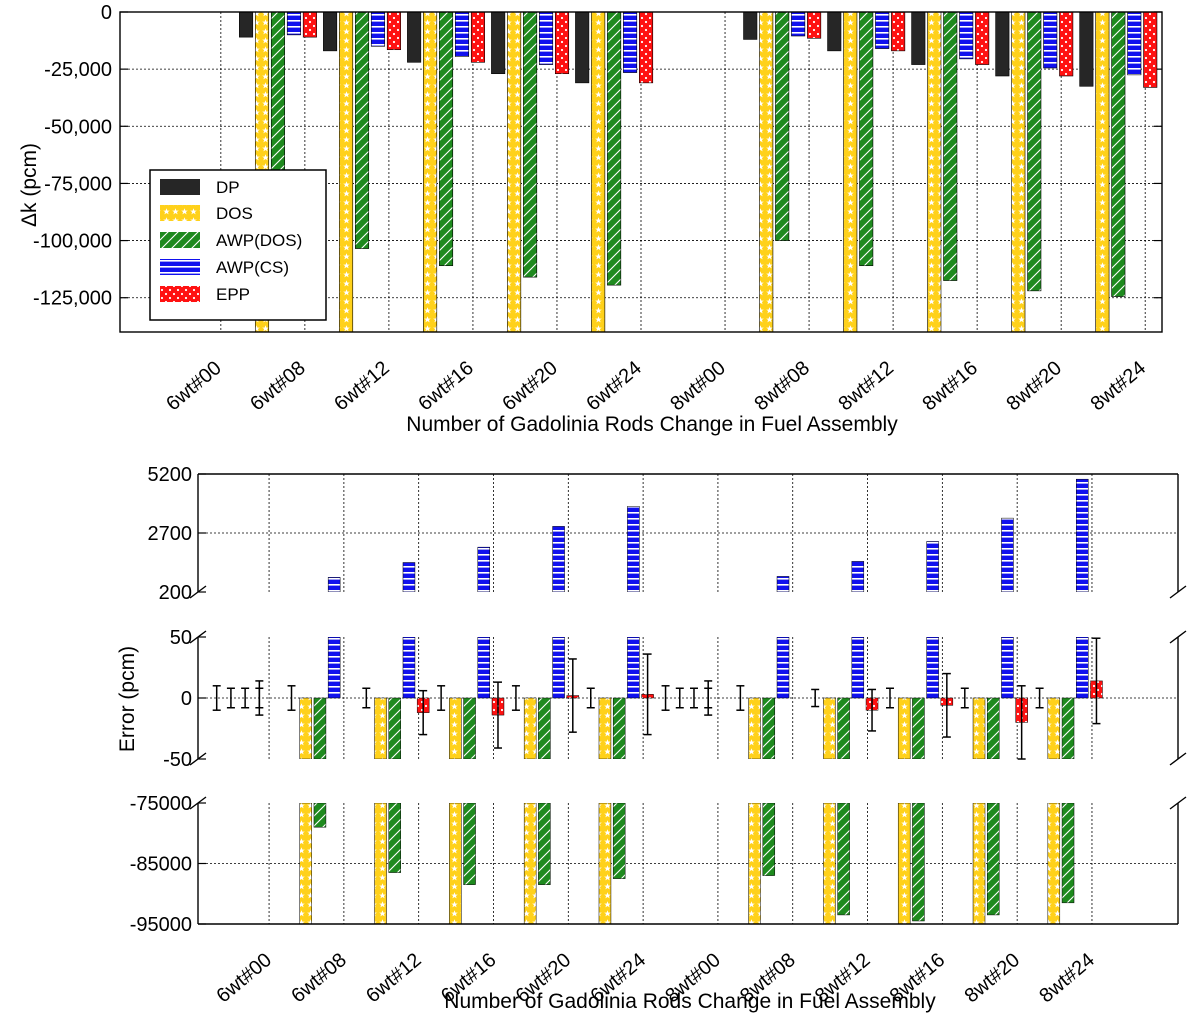  I want to click on top-xtick-label: 6wt#12, so click(362, 386).